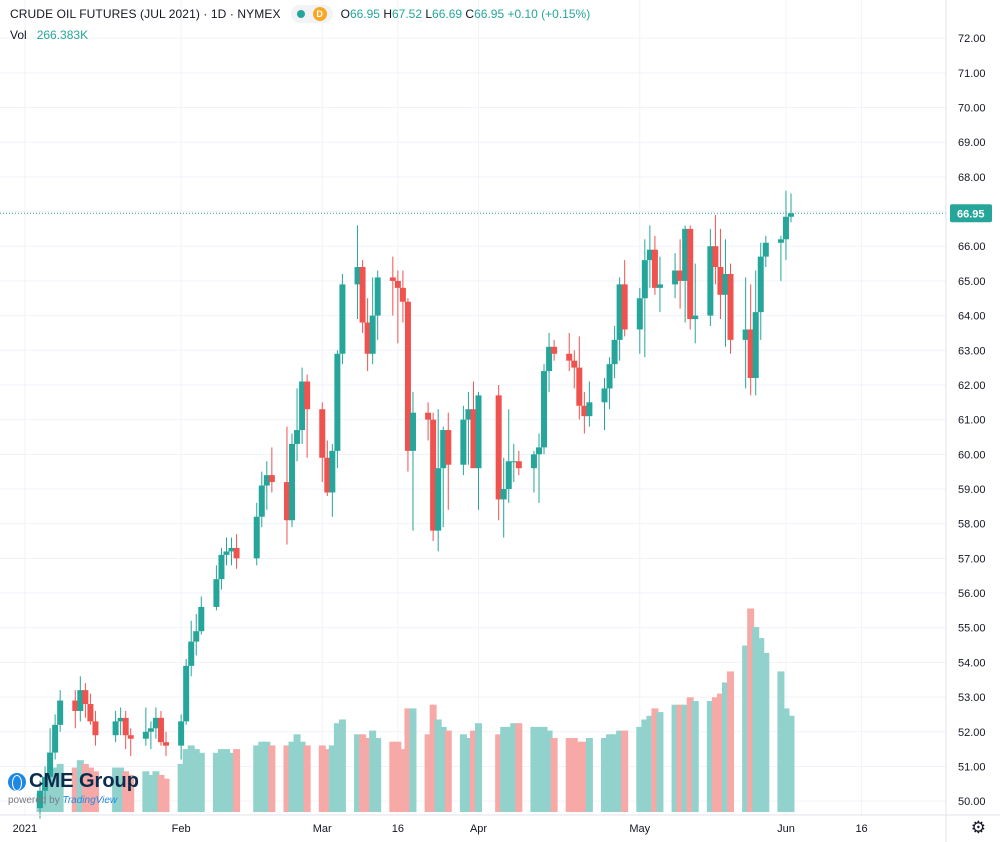 This screenshot has width=1000, height=842. What do you see at coordinates (17, 781) in the screenshot?
I see `globe-icon` at bounding box center [17, 781].